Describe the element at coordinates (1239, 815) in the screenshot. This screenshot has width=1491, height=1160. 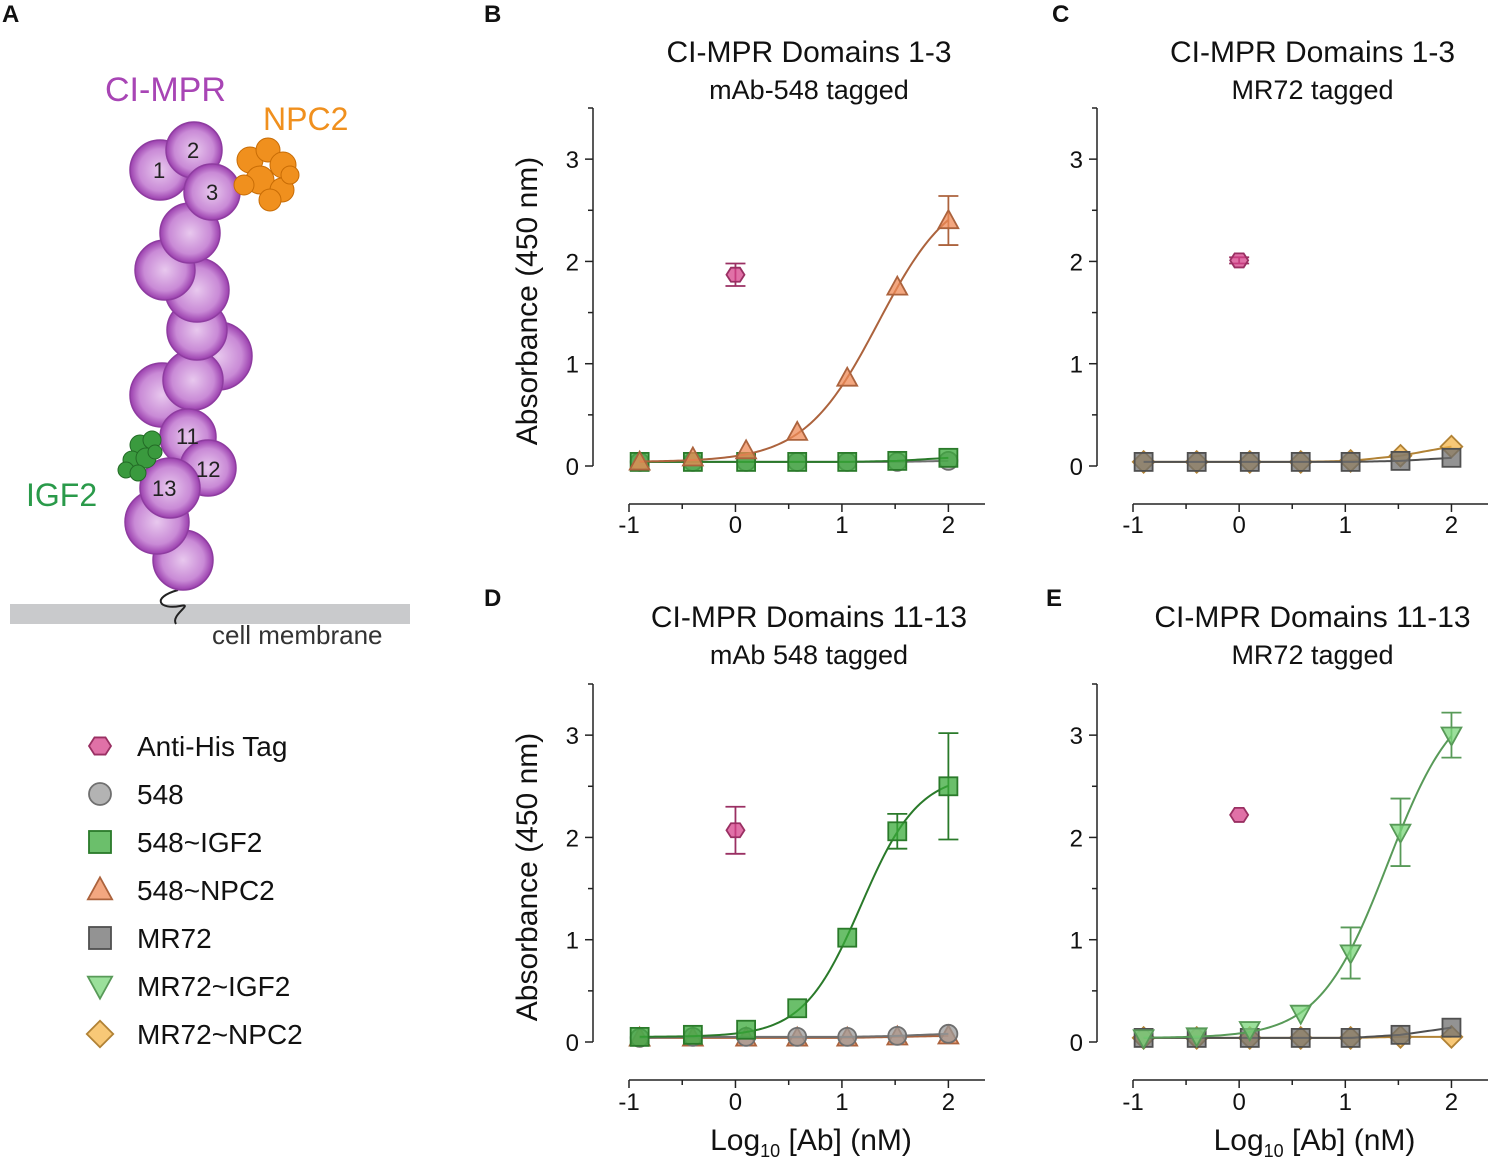
I see `panel-e-point-anti-his-tag` at that location.